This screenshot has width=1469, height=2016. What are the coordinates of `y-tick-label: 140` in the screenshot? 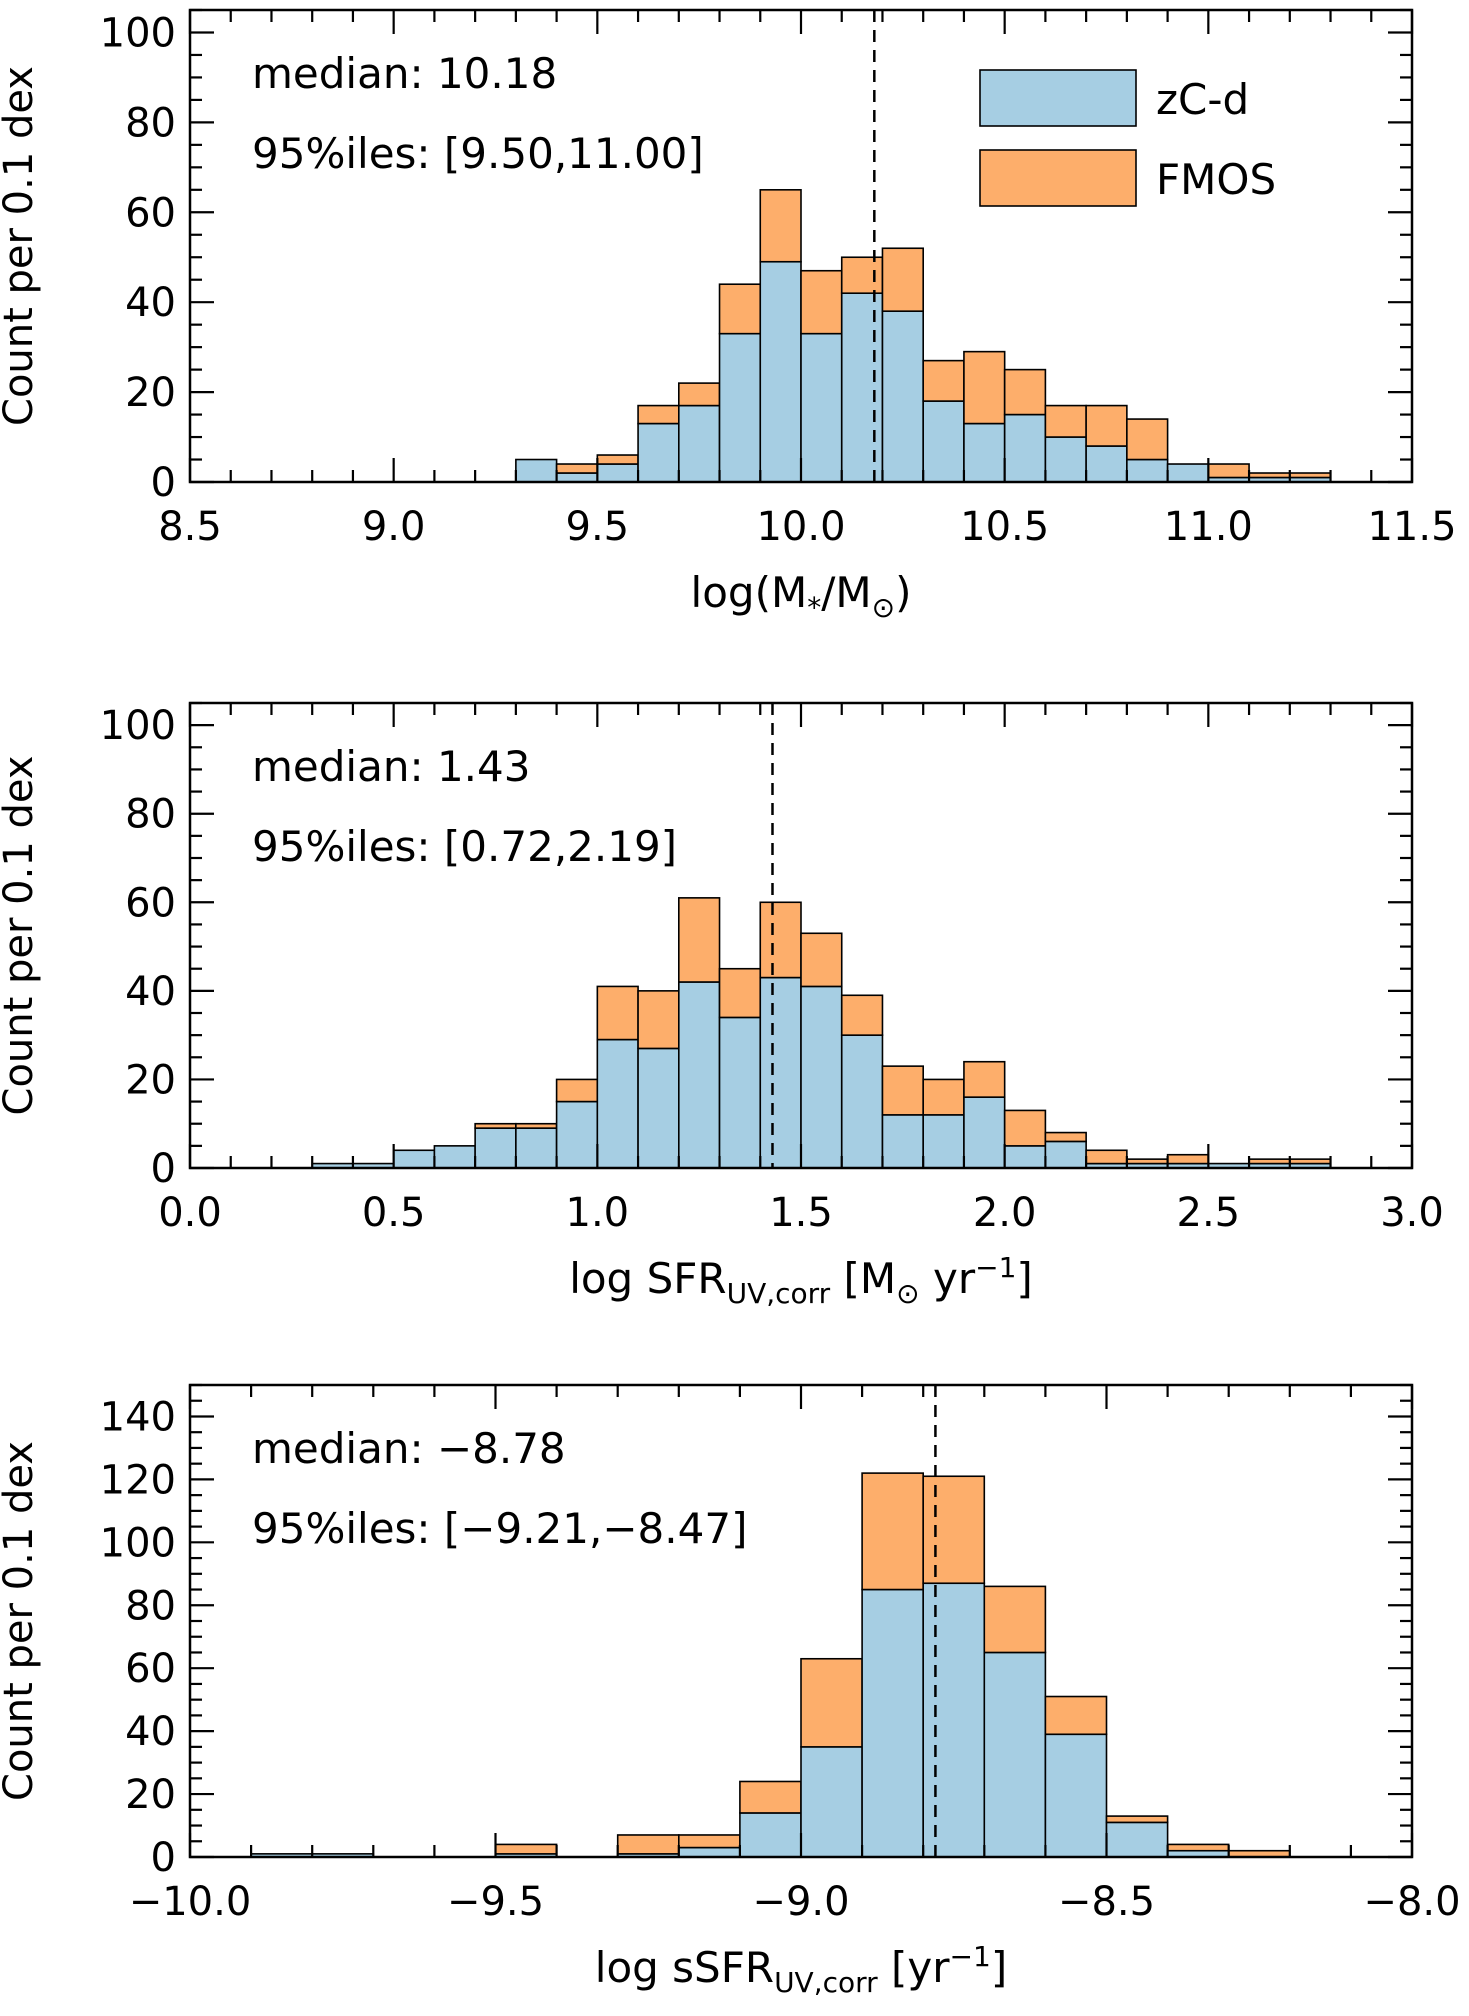 It's located at (138, 1417).